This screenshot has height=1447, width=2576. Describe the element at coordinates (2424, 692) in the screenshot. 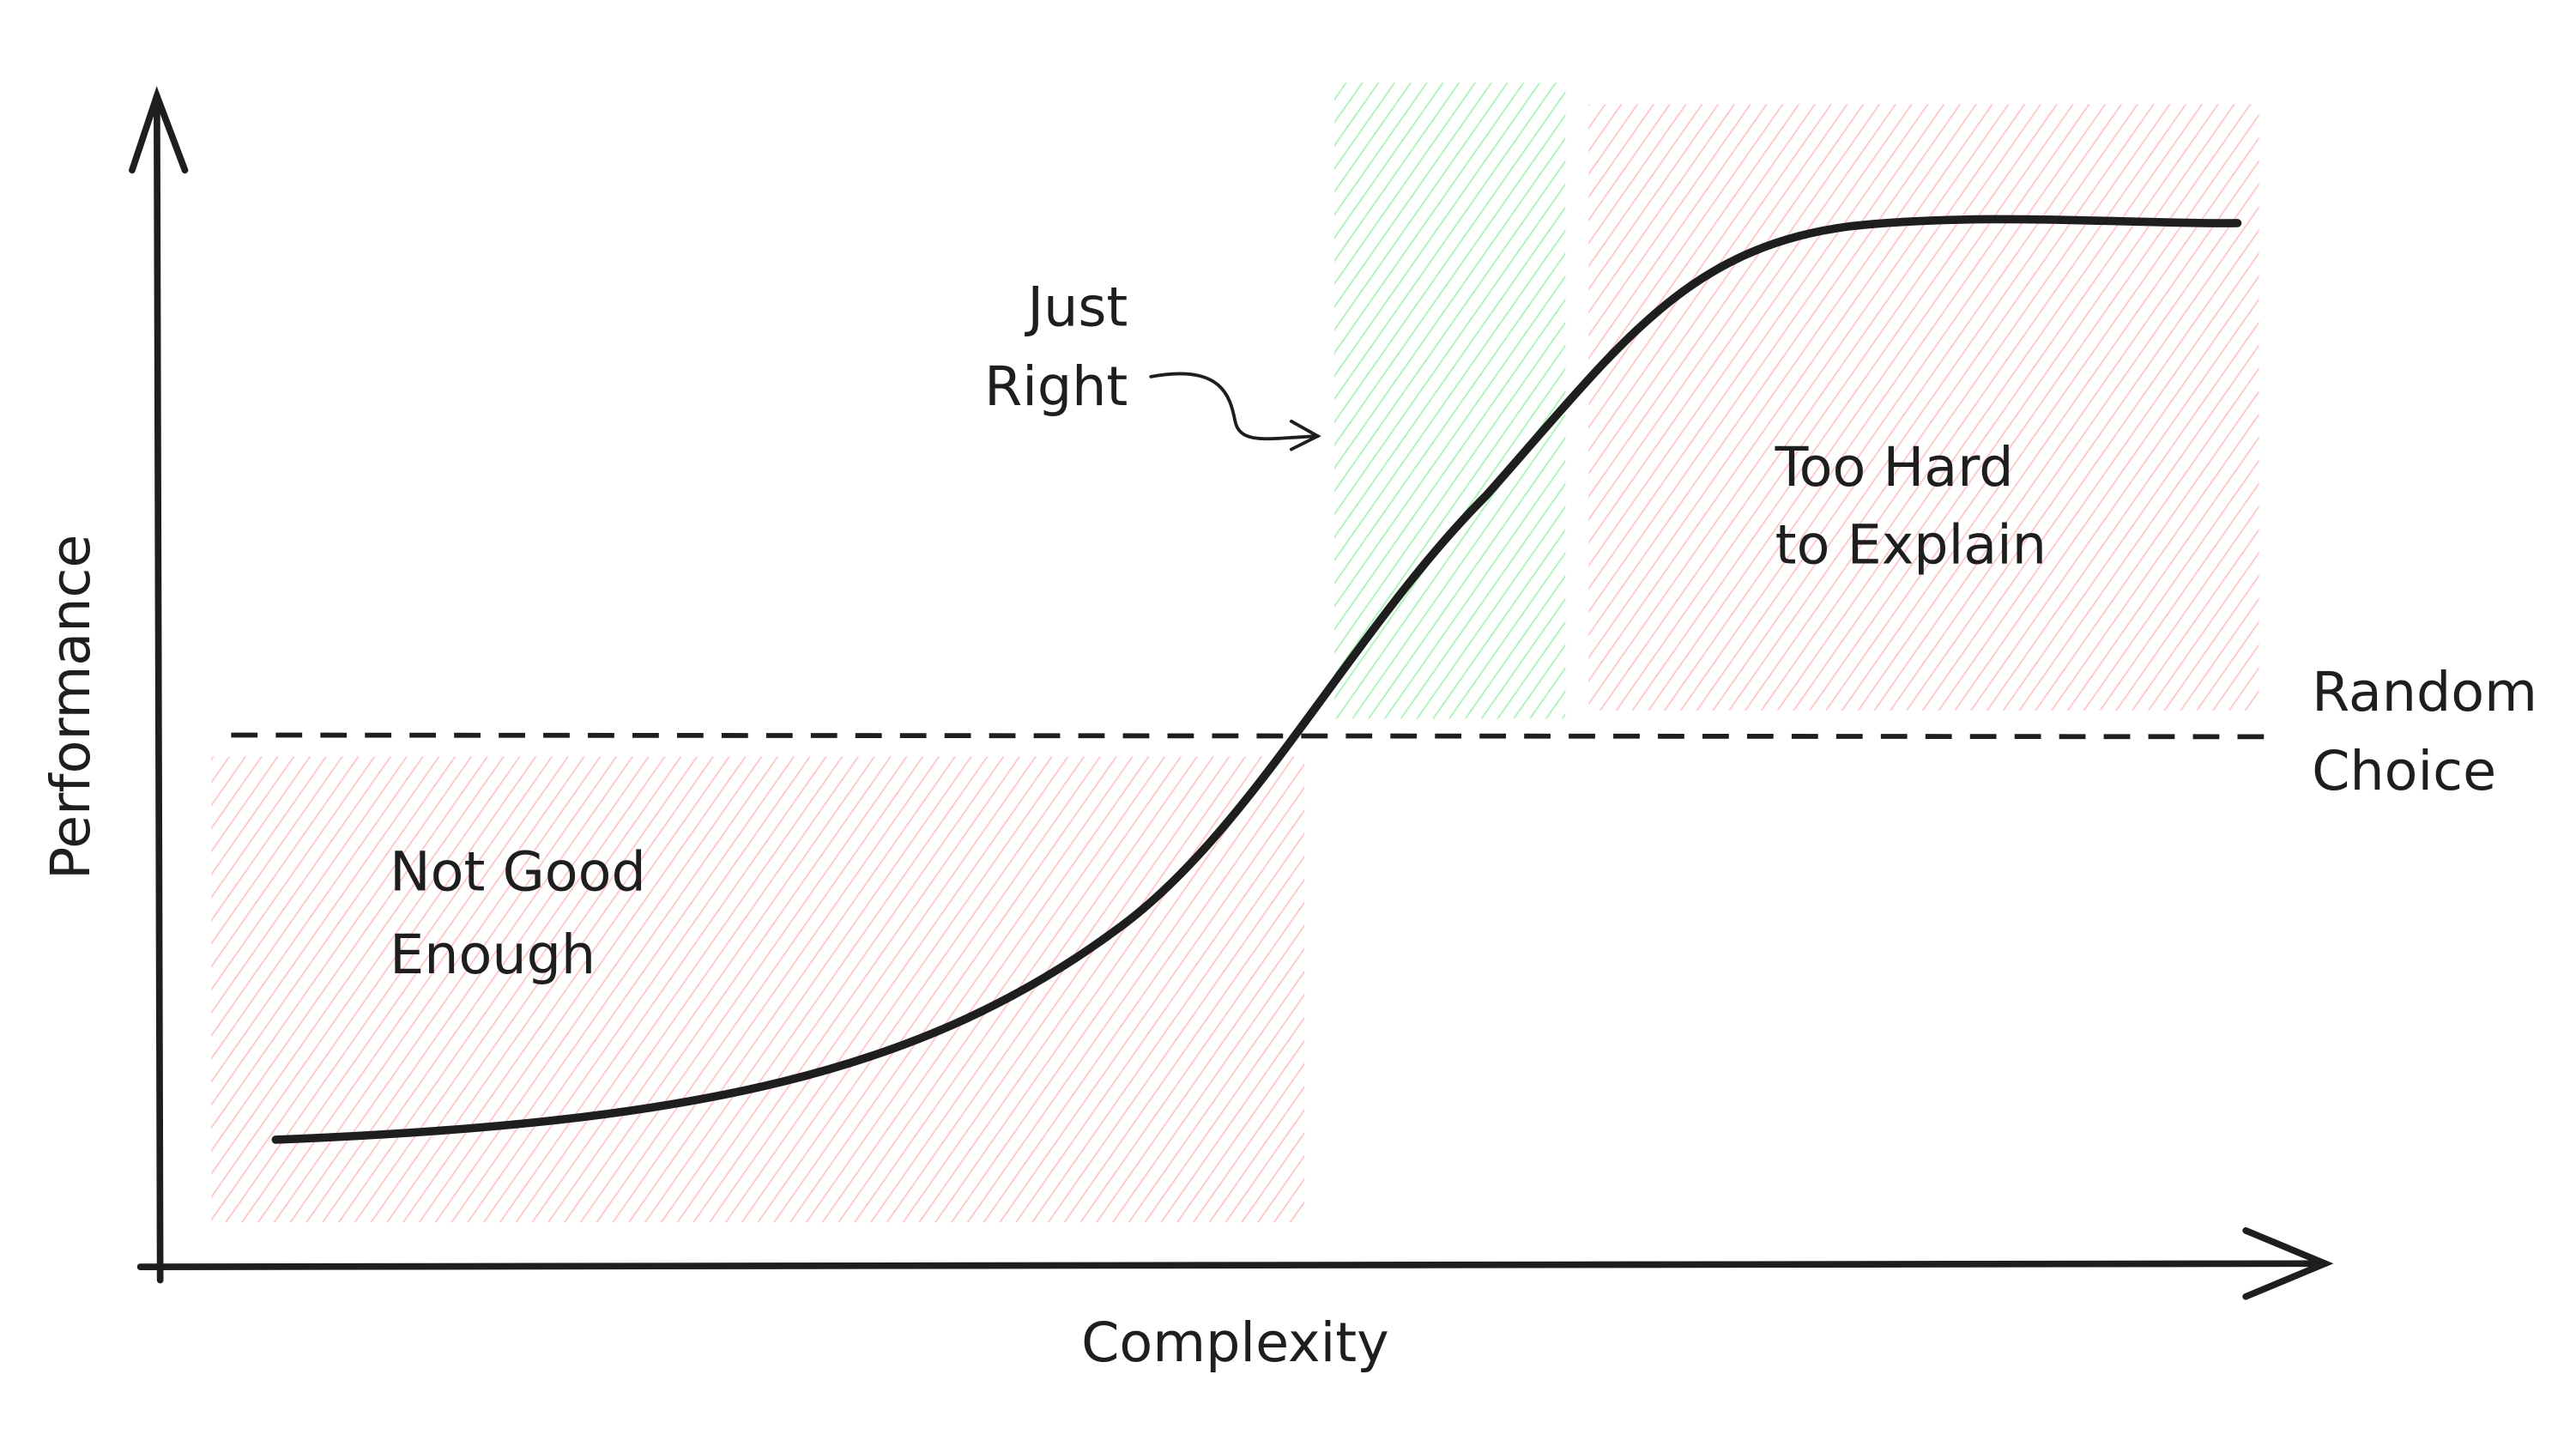

I see `baseline-label: Random` at that location.